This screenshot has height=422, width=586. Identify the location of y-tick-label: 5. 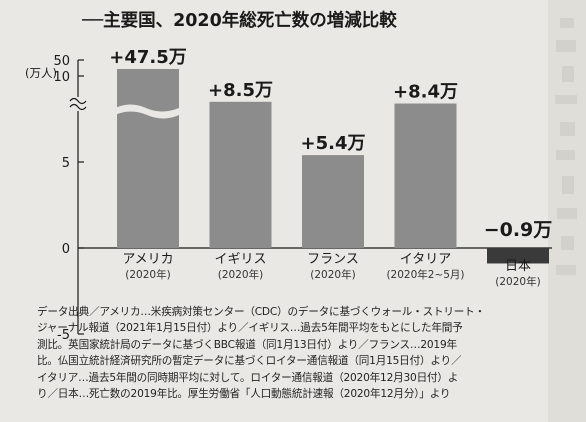
(66, 163).